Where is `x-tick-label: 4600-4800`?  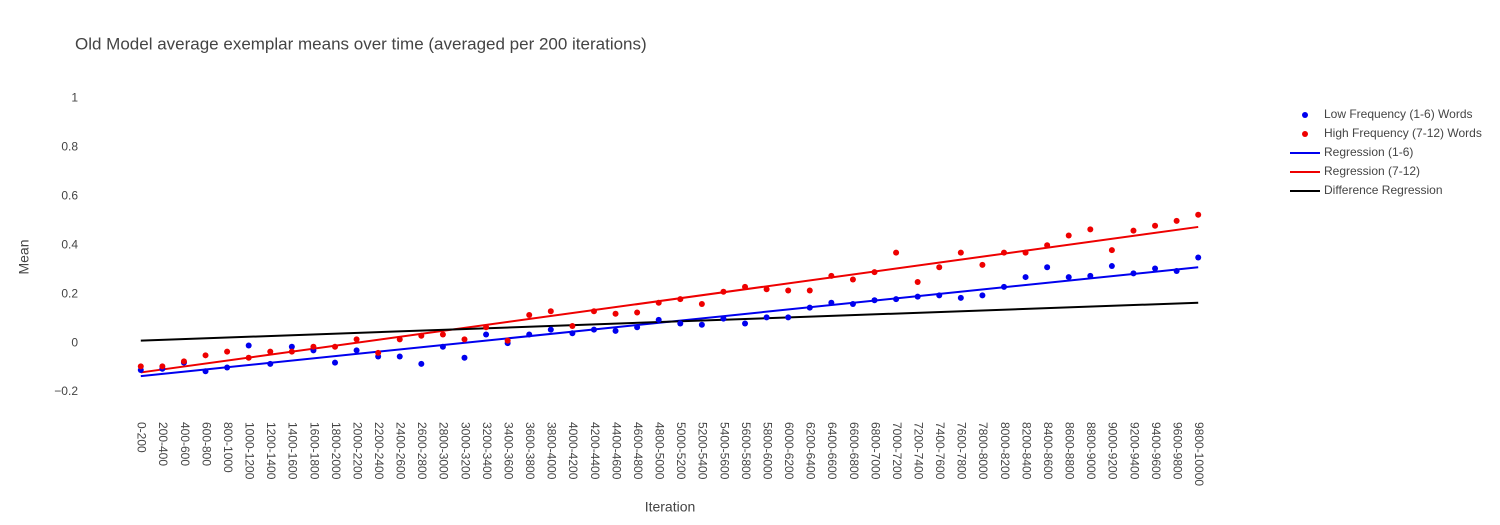 x-tick-label: 4600-4800 is located at coordinates (638, 451).